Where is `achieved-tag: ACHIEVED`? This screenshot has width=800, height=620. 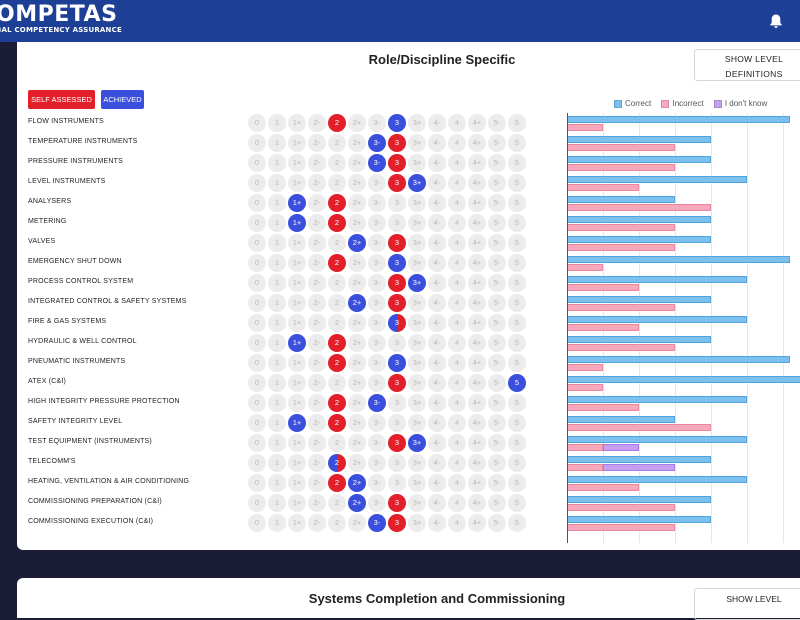
achieved-tag: ACHIEVED is located at coordinates (122, 99).